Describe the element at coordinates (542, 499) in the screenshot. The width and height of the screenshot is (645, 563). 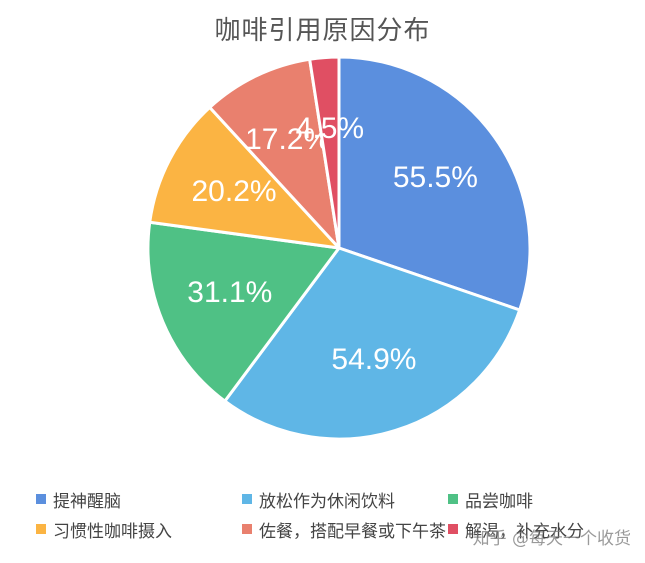
I see `legend-item-3: 品尝咖啡` at that location.